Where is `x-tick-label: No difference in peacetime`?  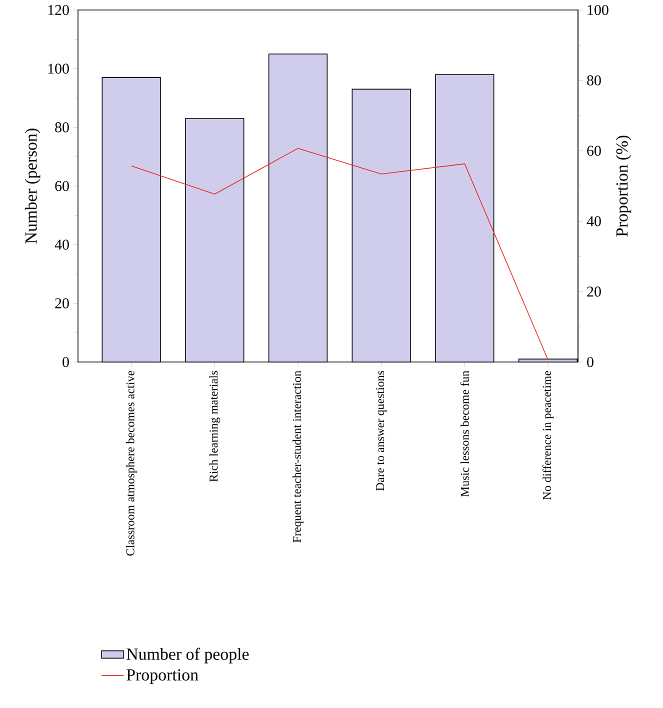
x-tick-label: No difference in peacetime is located at coordinates (548, 435).